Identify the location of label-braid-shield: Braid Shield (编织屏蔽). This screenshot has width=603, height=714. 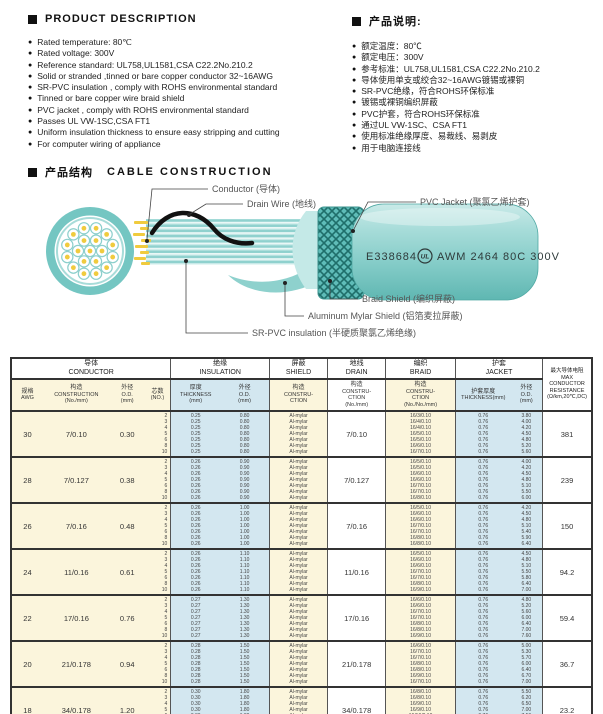
(408, 298).